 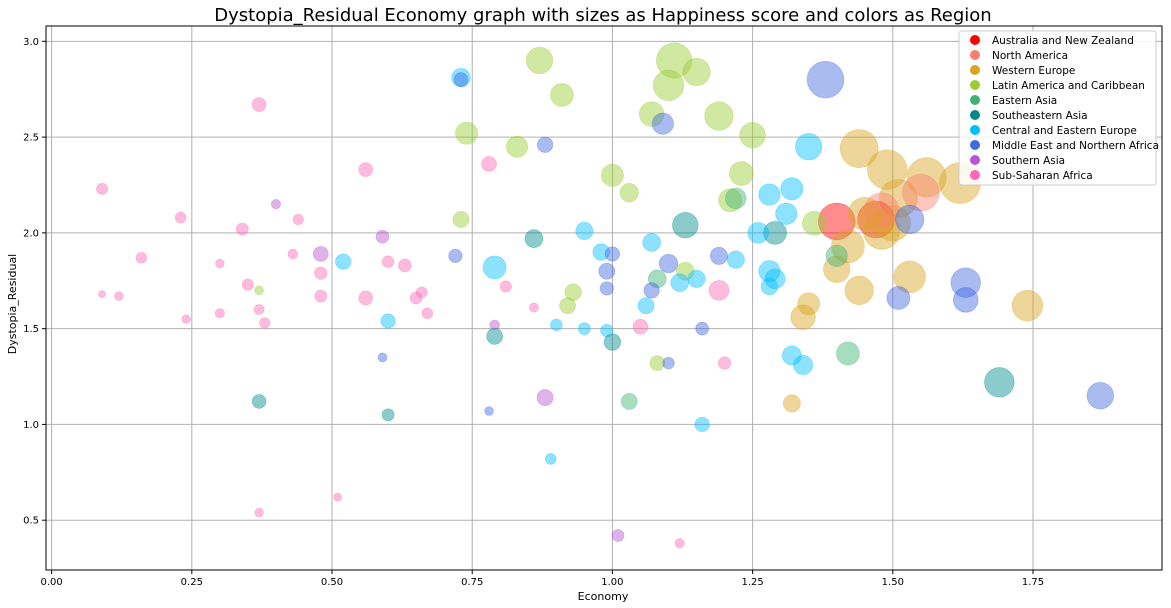 What do you see at coordinates (51, 582) in the screenshot?
I see `x-tick-label: 0.00` at bounding box center [51, 582].